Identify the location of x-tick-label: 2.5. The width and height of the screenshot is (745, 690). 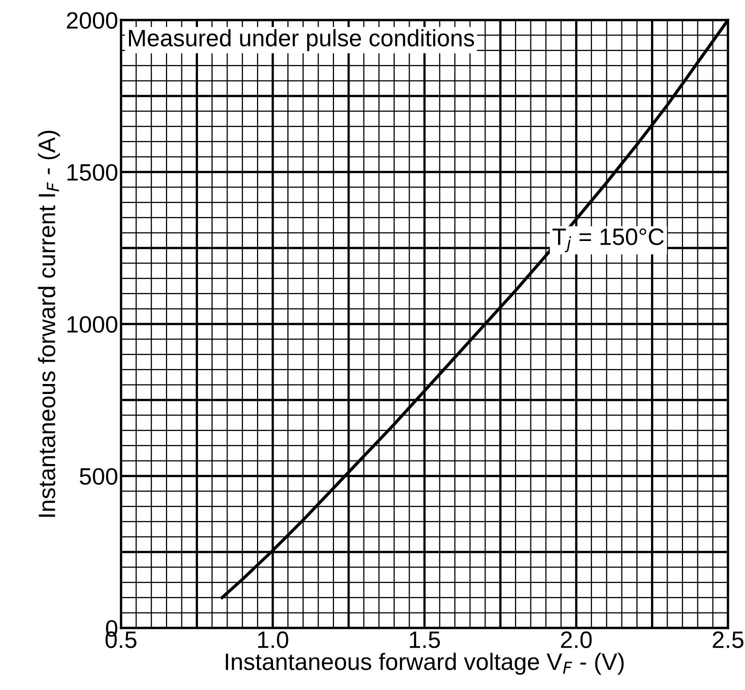
(728, 639).